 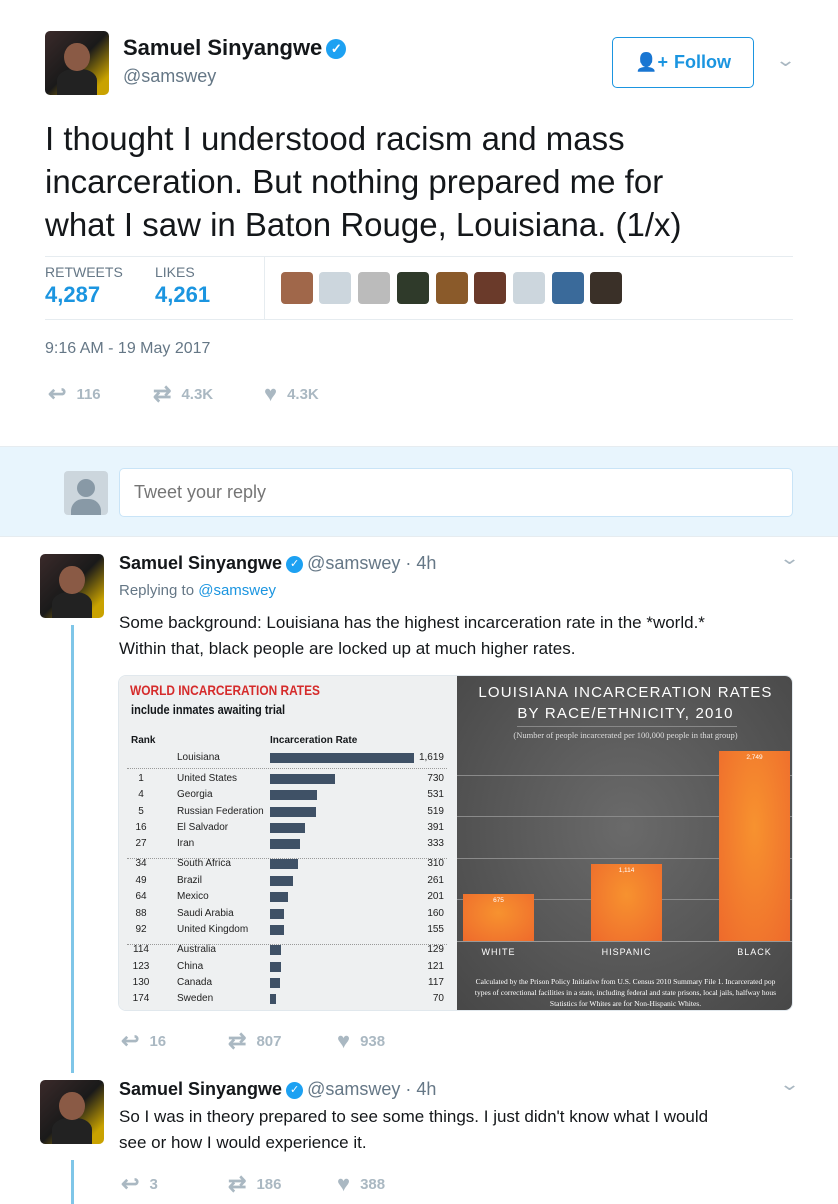 What do you see at coordinates (141, 863) in the screenshot?
I see `rank-label: 34` at bounding box center [141, 863].